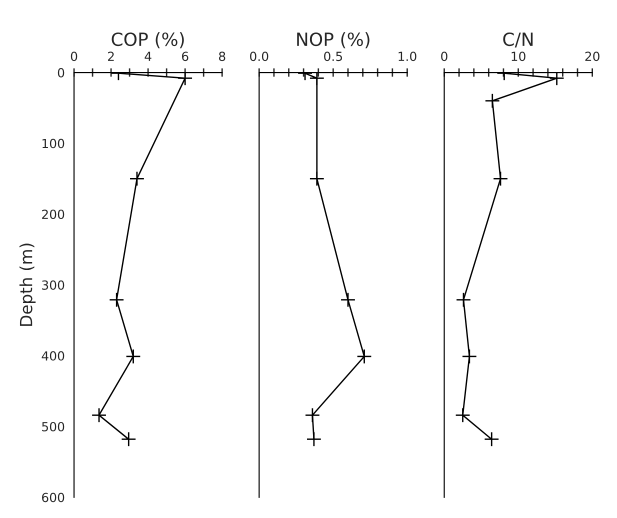 The image size is (617, 518). Describe the element at coordinates (53, 215) in the screenshot. I see `y-tick-label: 200` at that location.